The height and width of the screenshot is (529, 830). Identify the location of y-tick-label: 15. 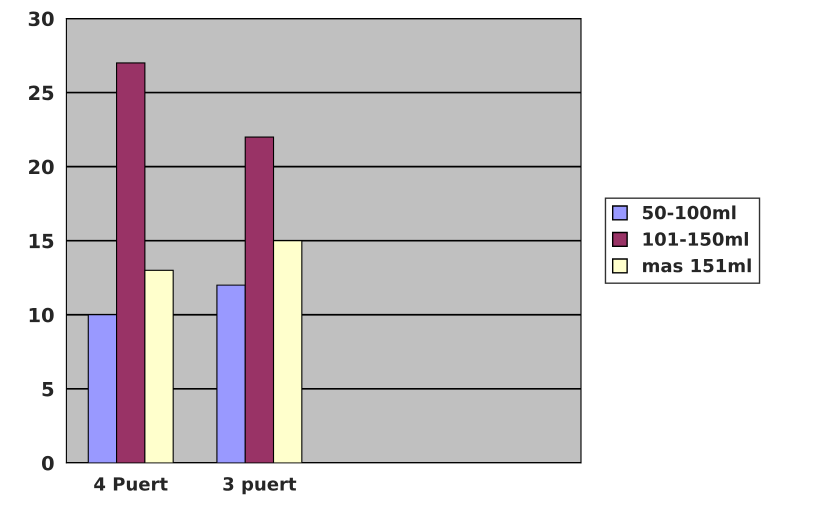
(42, 241).